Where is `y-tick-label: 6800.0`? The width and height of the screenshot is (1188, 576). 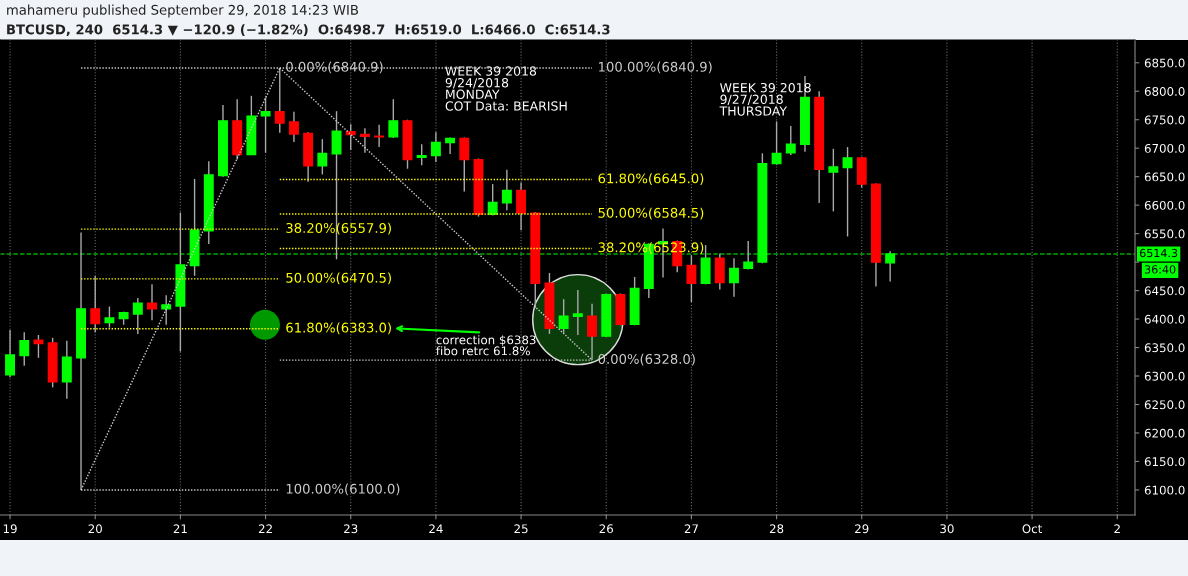
y-tick-label: 6800.0 is located at coordinates (1164, 91).